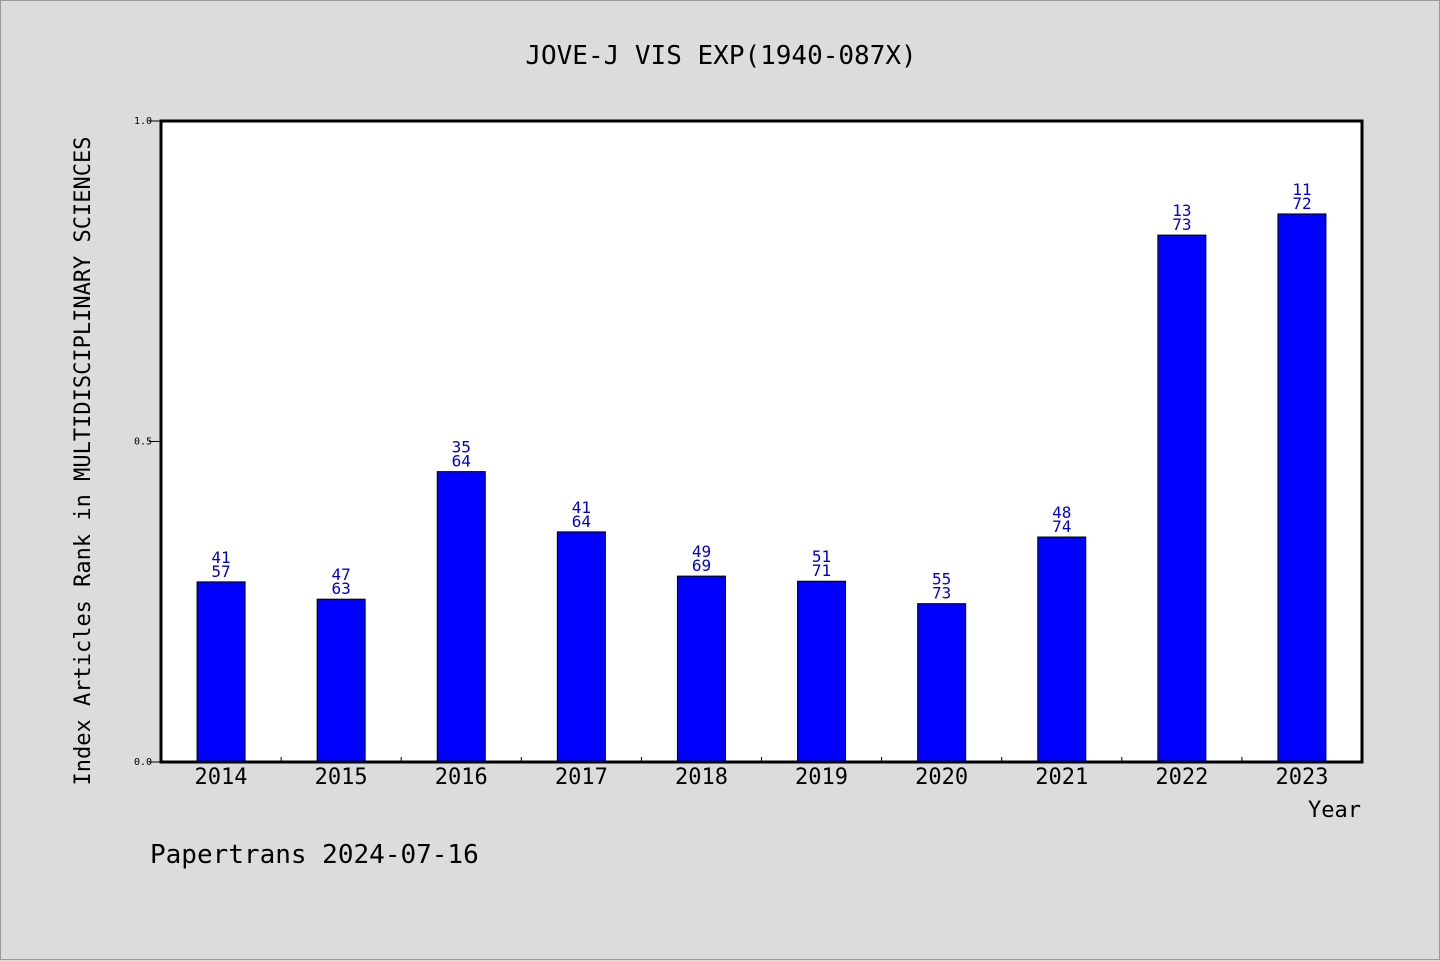  I want to click on footer-credit: Papertrans 2024-07-16, so click(314, 855).